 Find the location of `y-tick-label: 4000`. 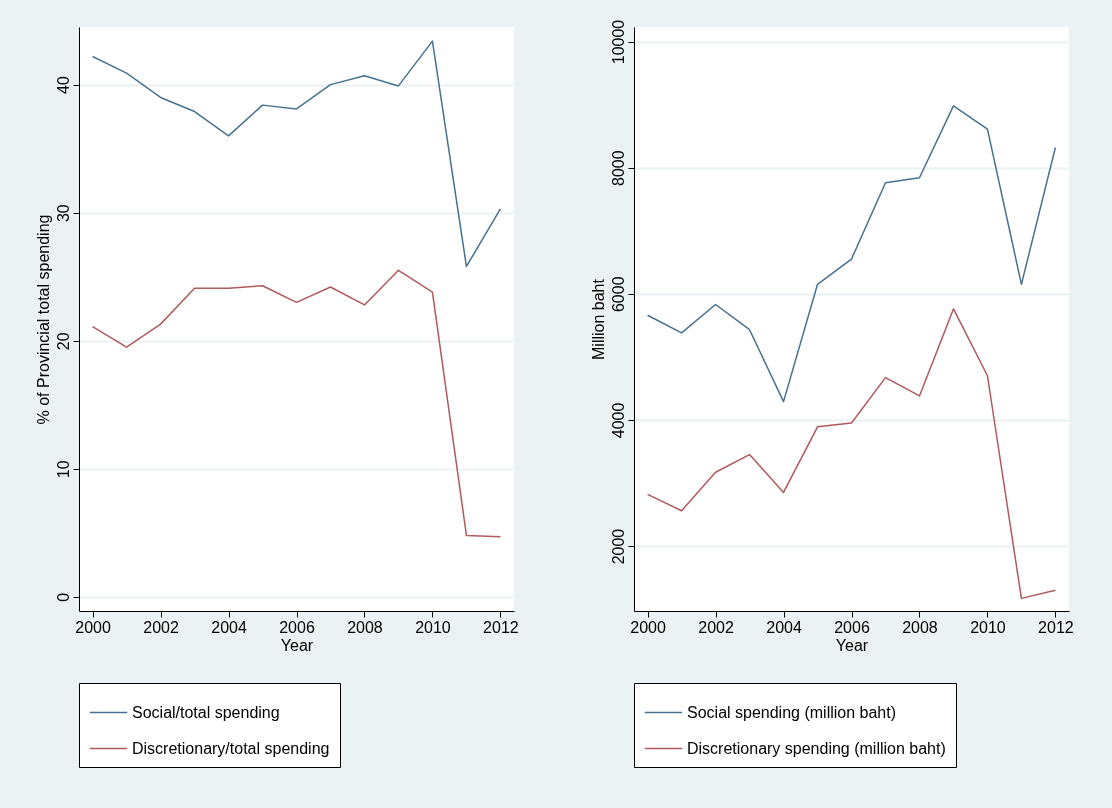

y-tick-label: 4000 is located at coordinates (618, 420).